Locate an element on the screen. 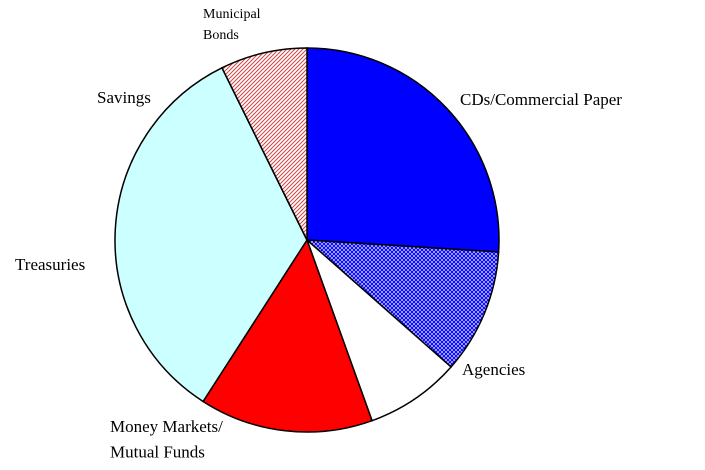 This screenshot has height=470, width=705. slice-label: Treasuries is located at coordinates (50, 264).